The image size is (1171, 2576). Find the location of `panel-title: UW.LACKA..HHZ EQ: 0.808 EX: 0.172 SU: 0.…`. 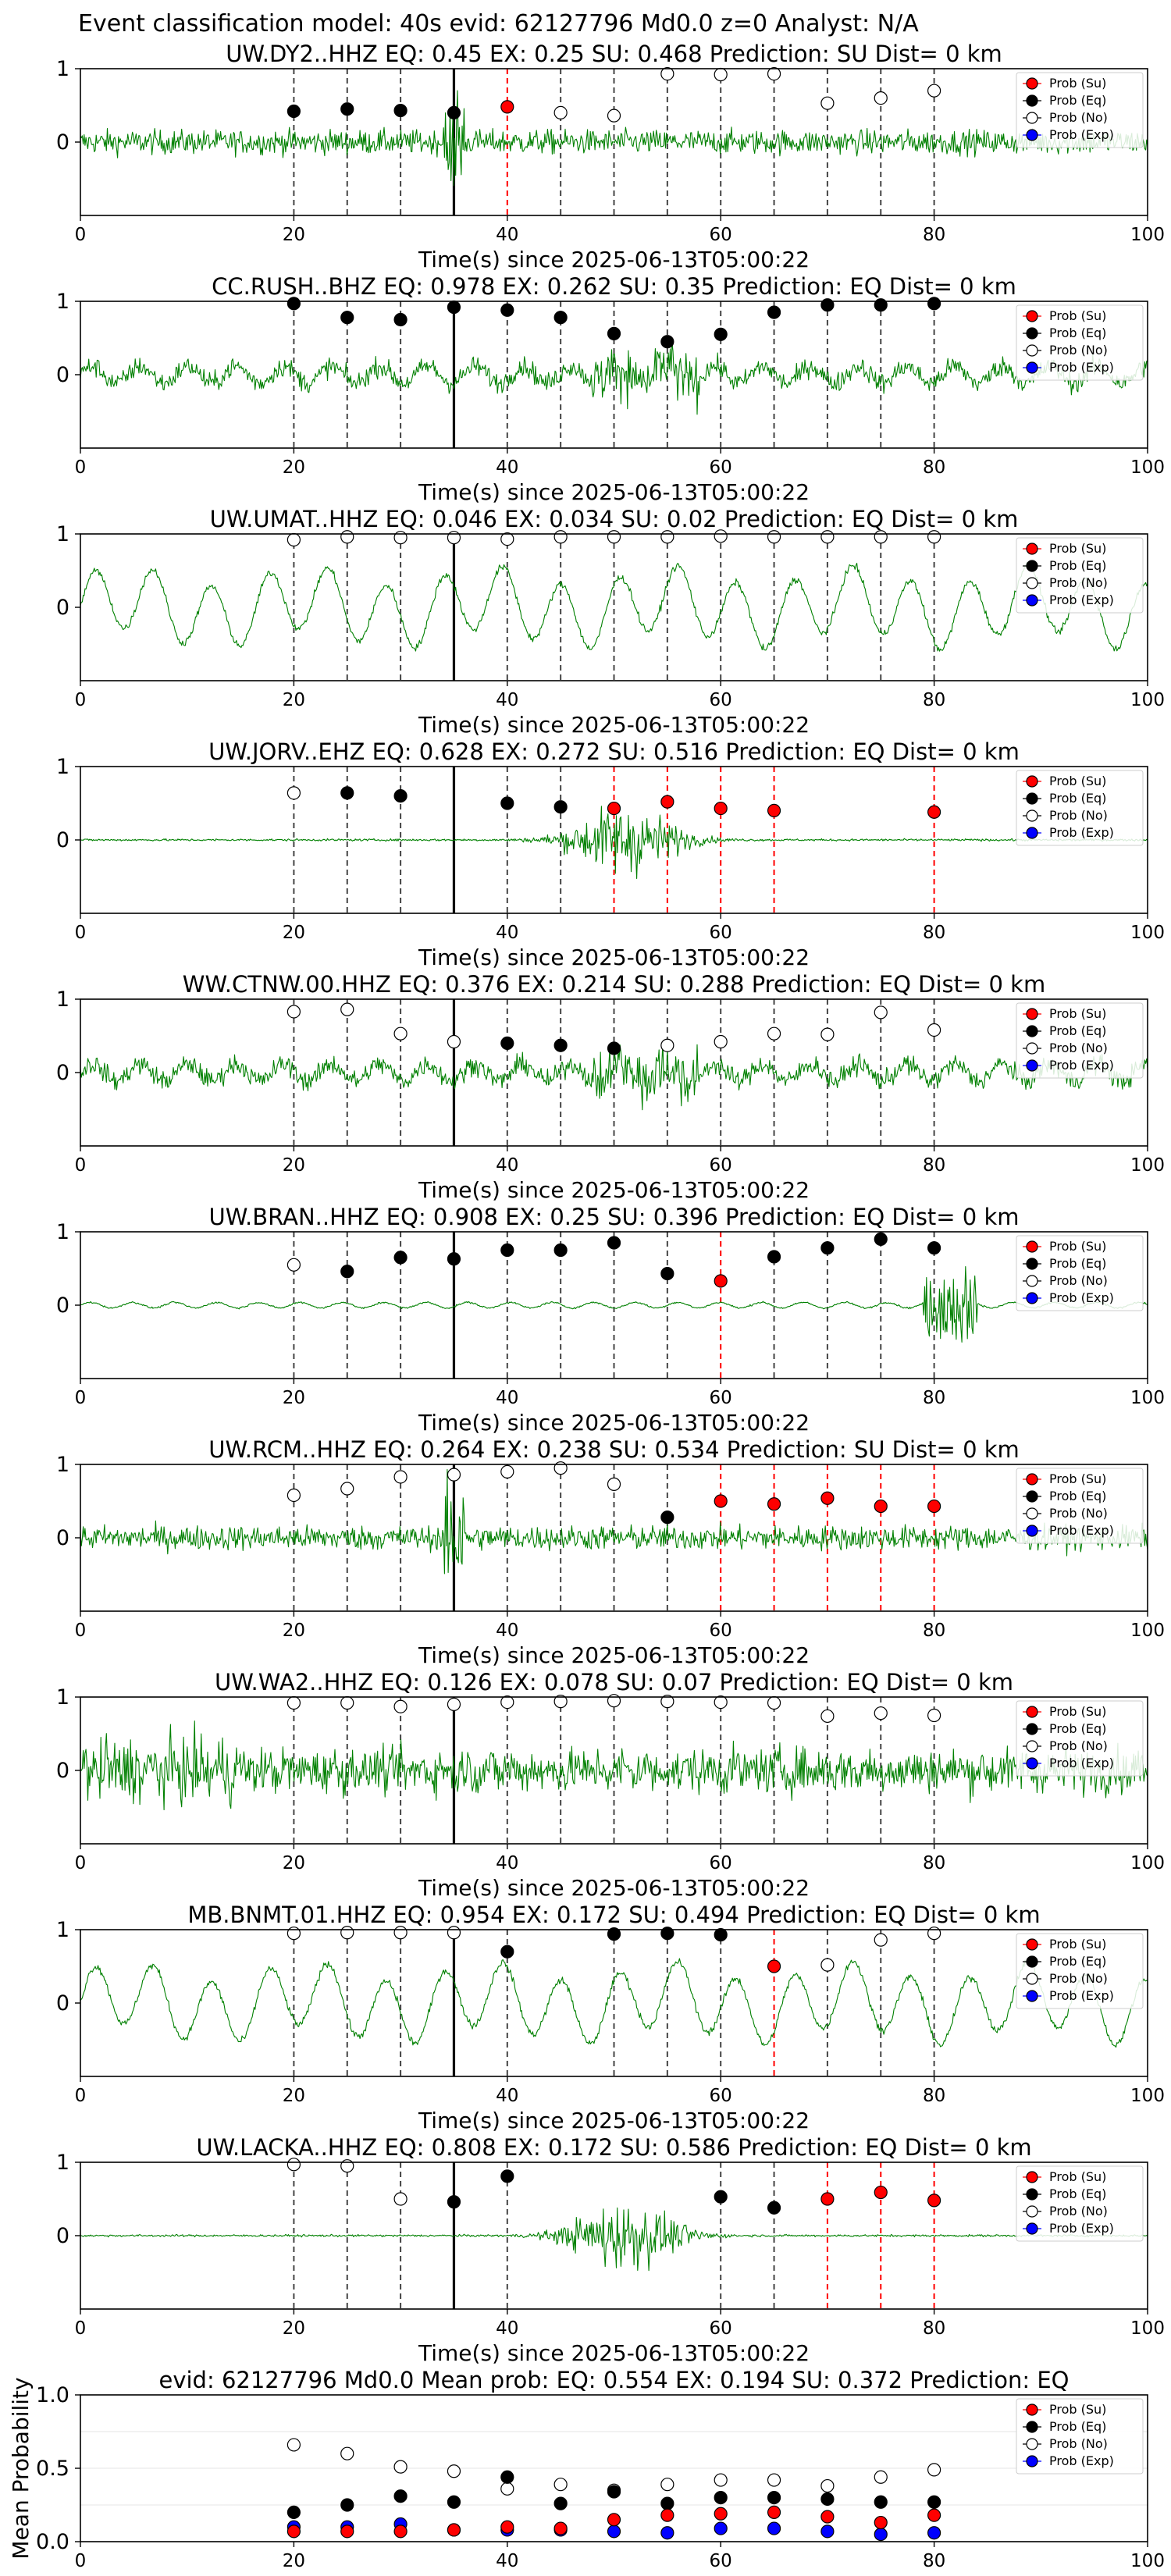

panel-title: UW.LACKA..HHZ EQ: 0.808 EX: 0.172 SU: 0.… is located at coordinates (613, 2147).